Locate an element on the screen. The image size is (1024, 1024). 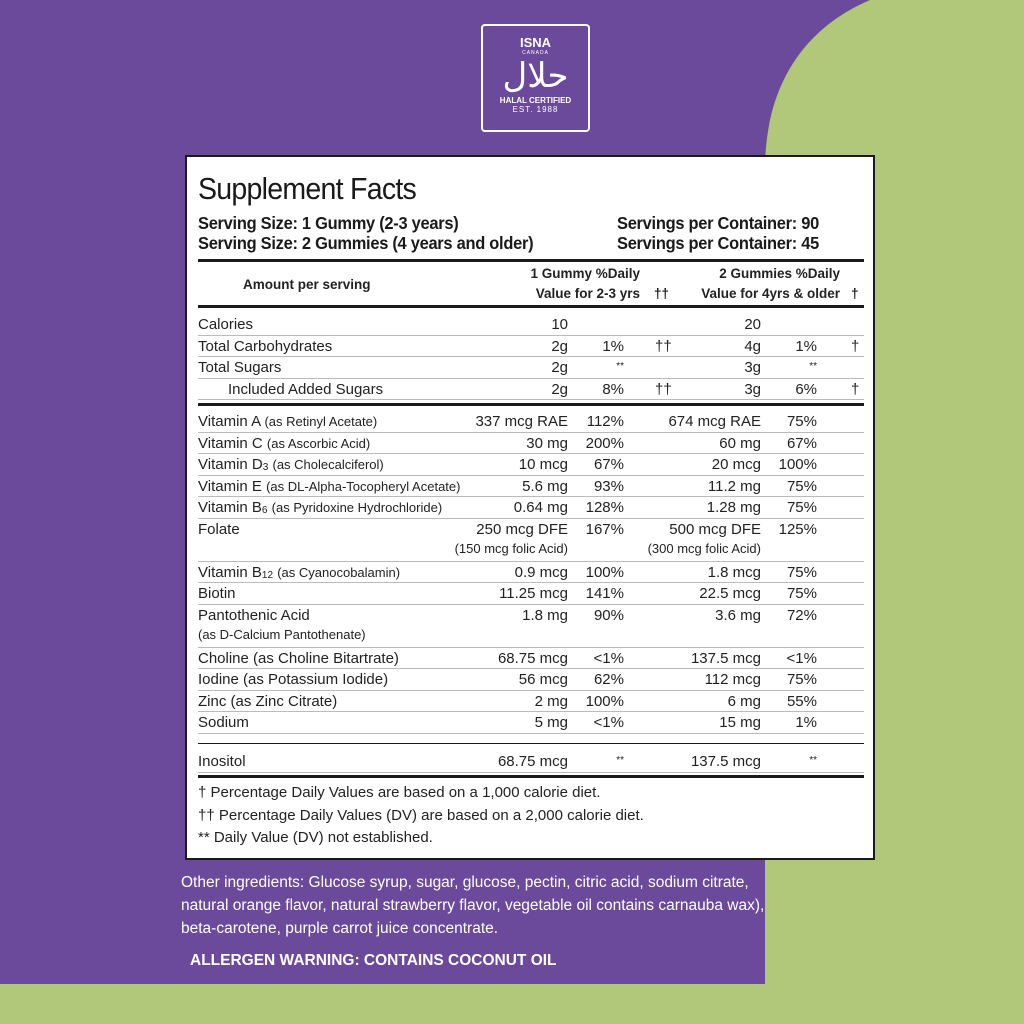
nutrient-row: Inositol 68.75 mcg ** 137.5 mcg ** is located at coordinates (531, 762).